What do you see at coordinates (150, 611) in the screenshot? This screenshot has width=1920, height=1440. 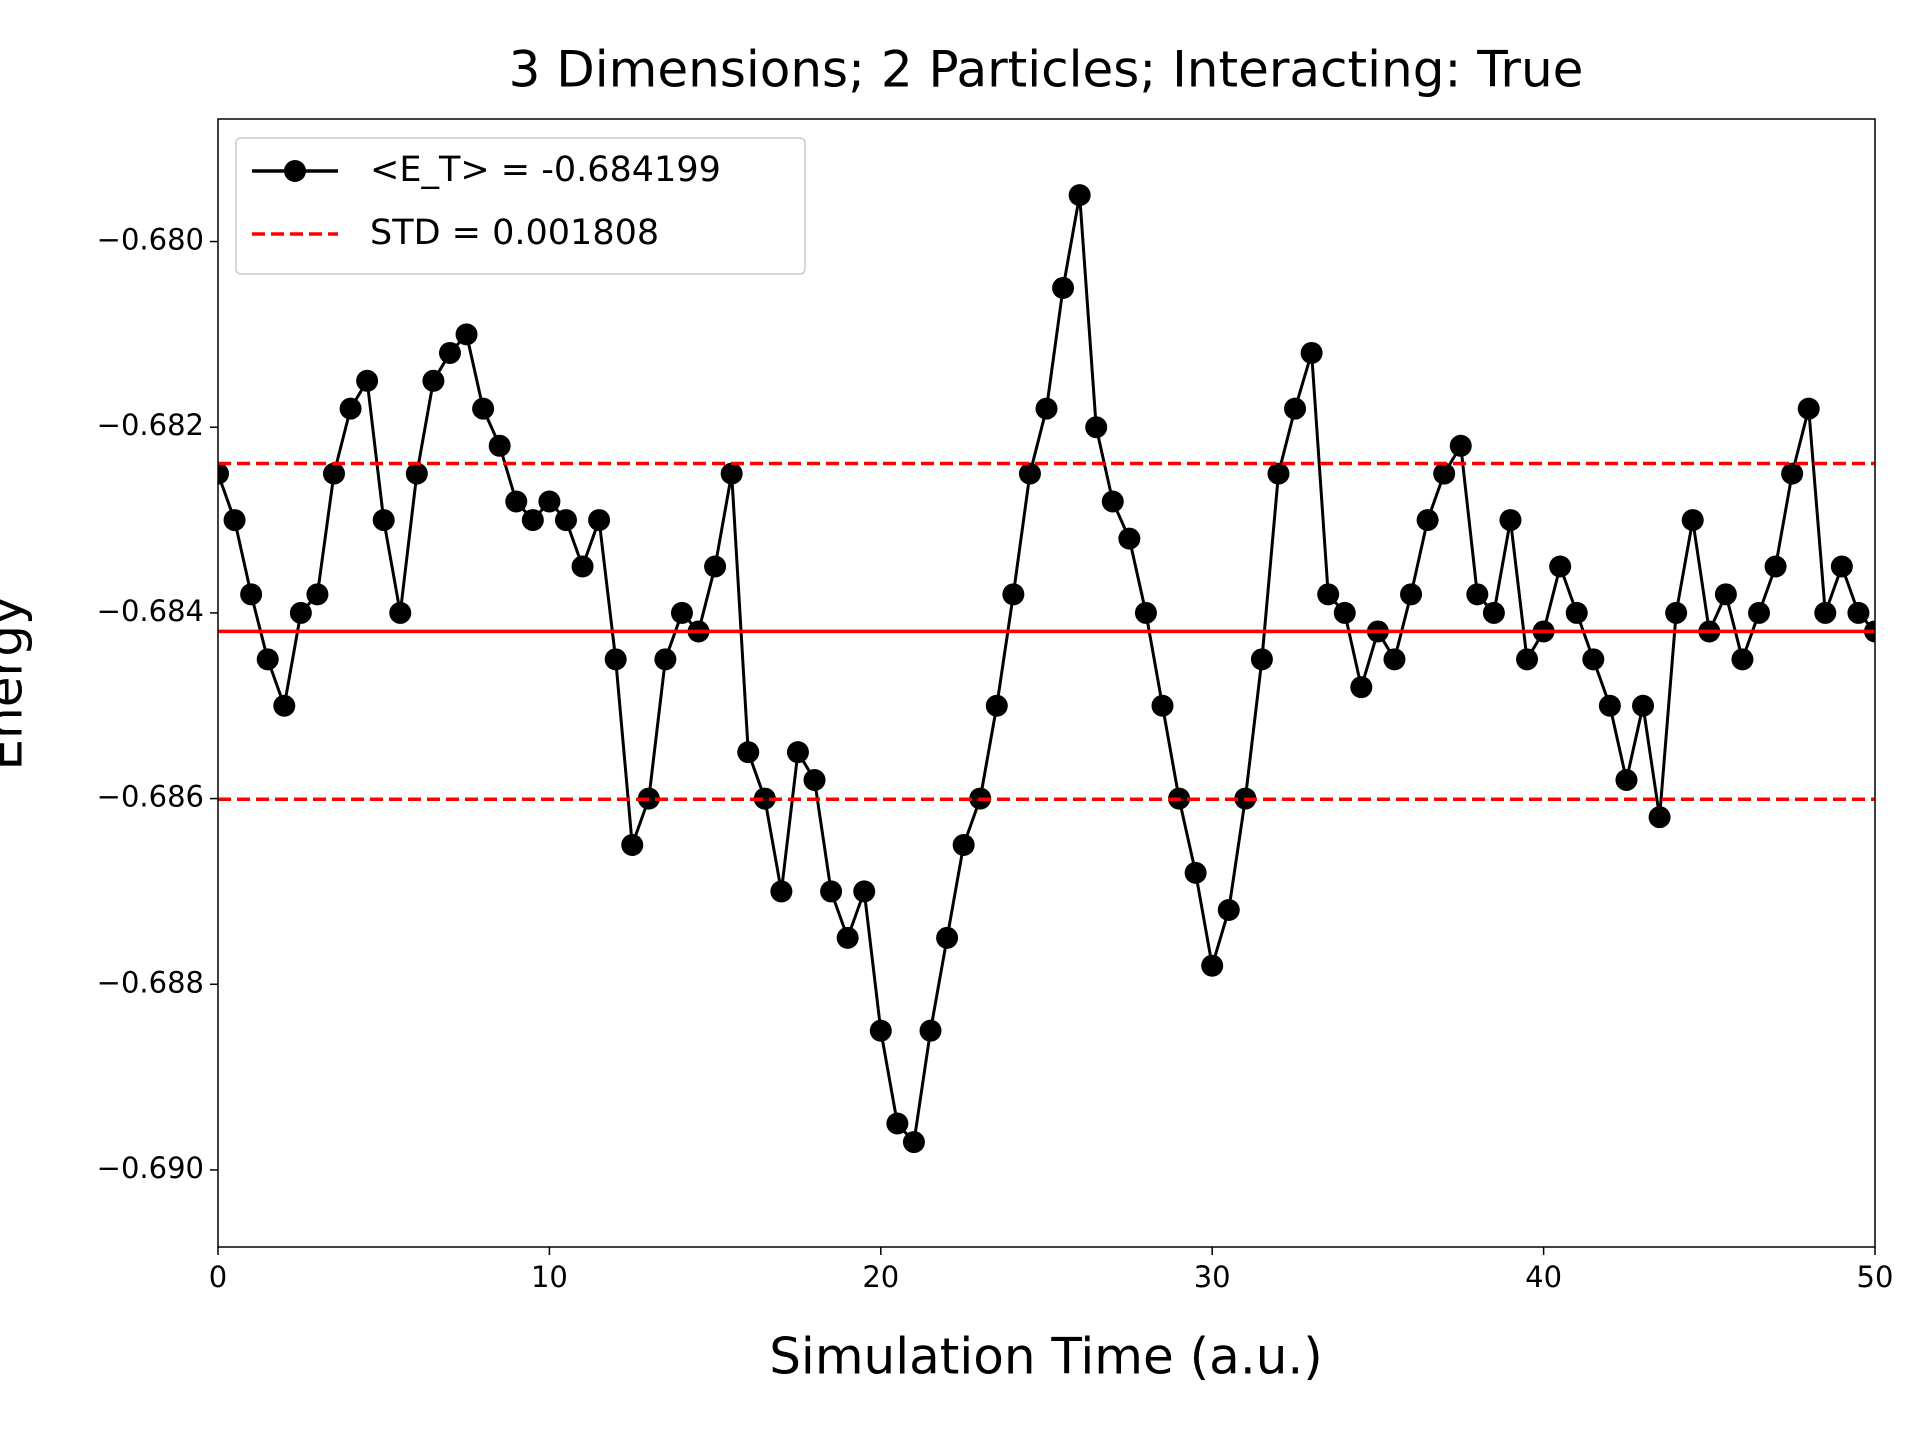 I see `y-tick-label: −0.684` at bounding box center [150, 611].